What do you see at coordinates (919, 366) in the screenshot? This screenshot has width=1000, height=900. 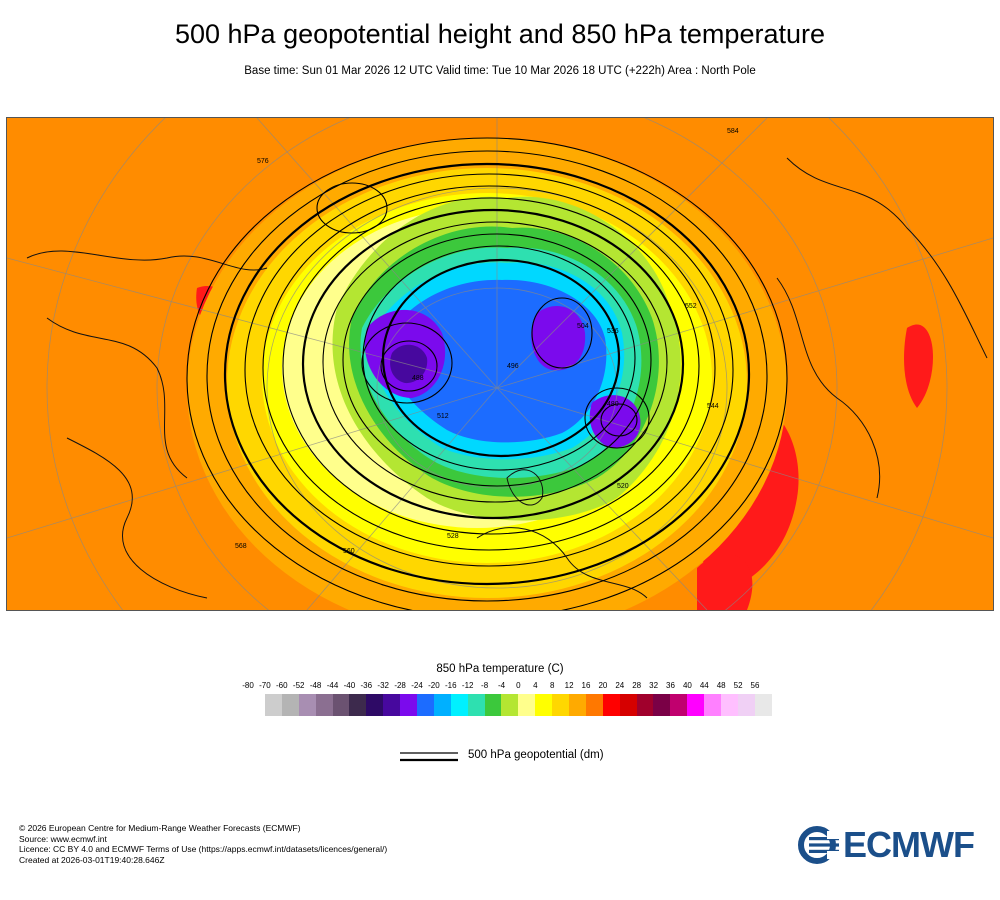 I see `warm-anomaly-far-east` at bounding box center [919, 366].